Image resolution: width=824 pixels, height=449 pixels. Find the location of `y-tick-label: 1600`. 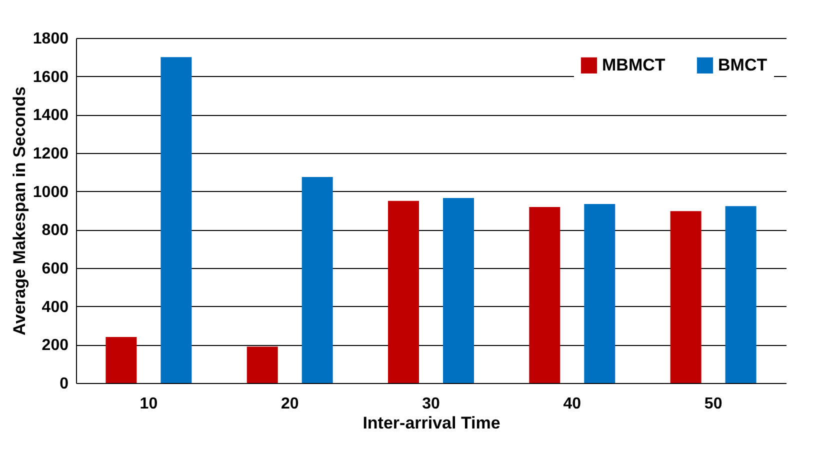

y-tick-label: 1600 is located at coordinates (50, 77).